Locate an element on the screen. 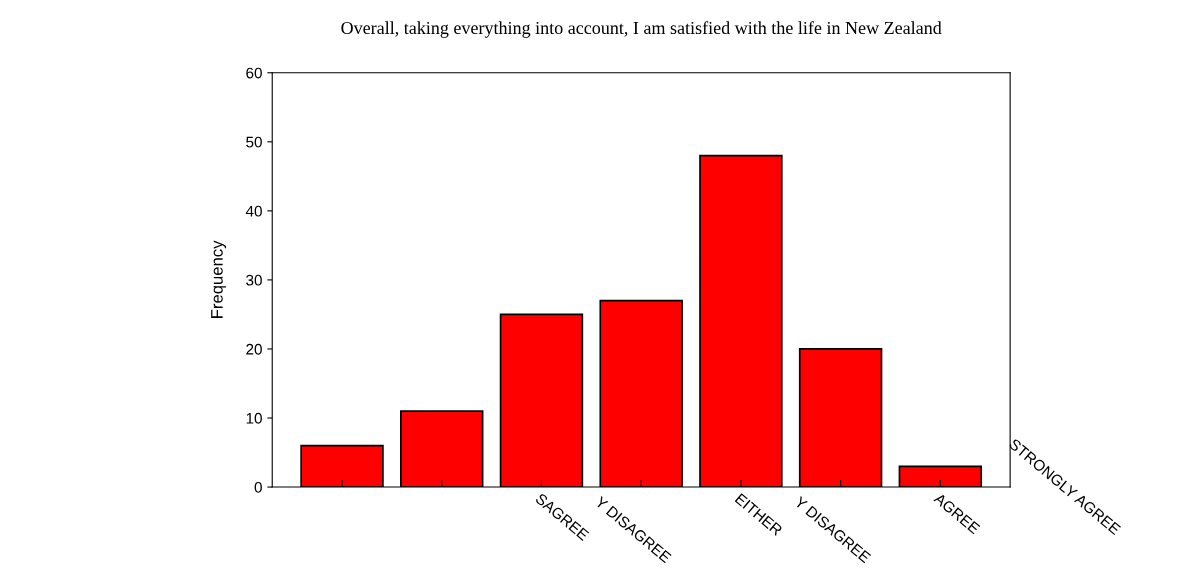 The width and height of the screenshot is (1194, 573). y-tick-label: 60 is located at coordinates (254, 73).